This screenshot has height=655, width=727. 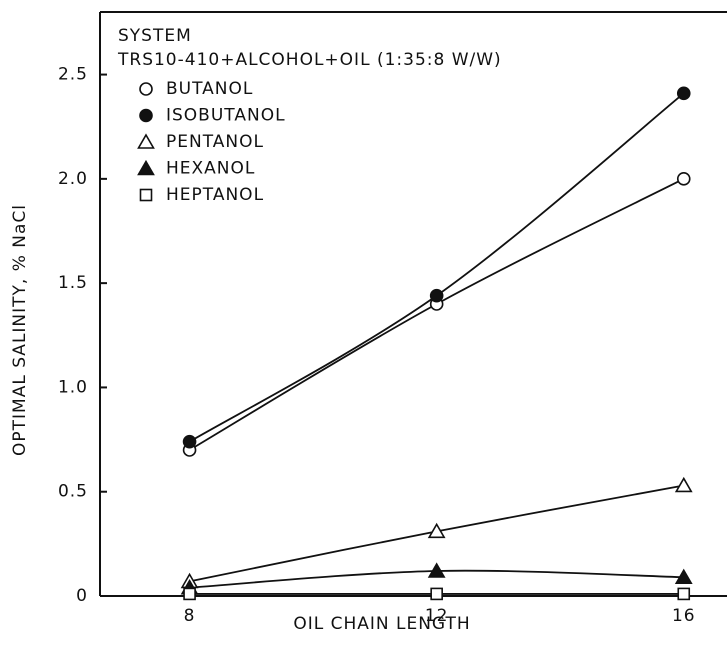 I want to click on x-axis-label: OIL CHAIN LENGTH, so click(x=381, y=624).